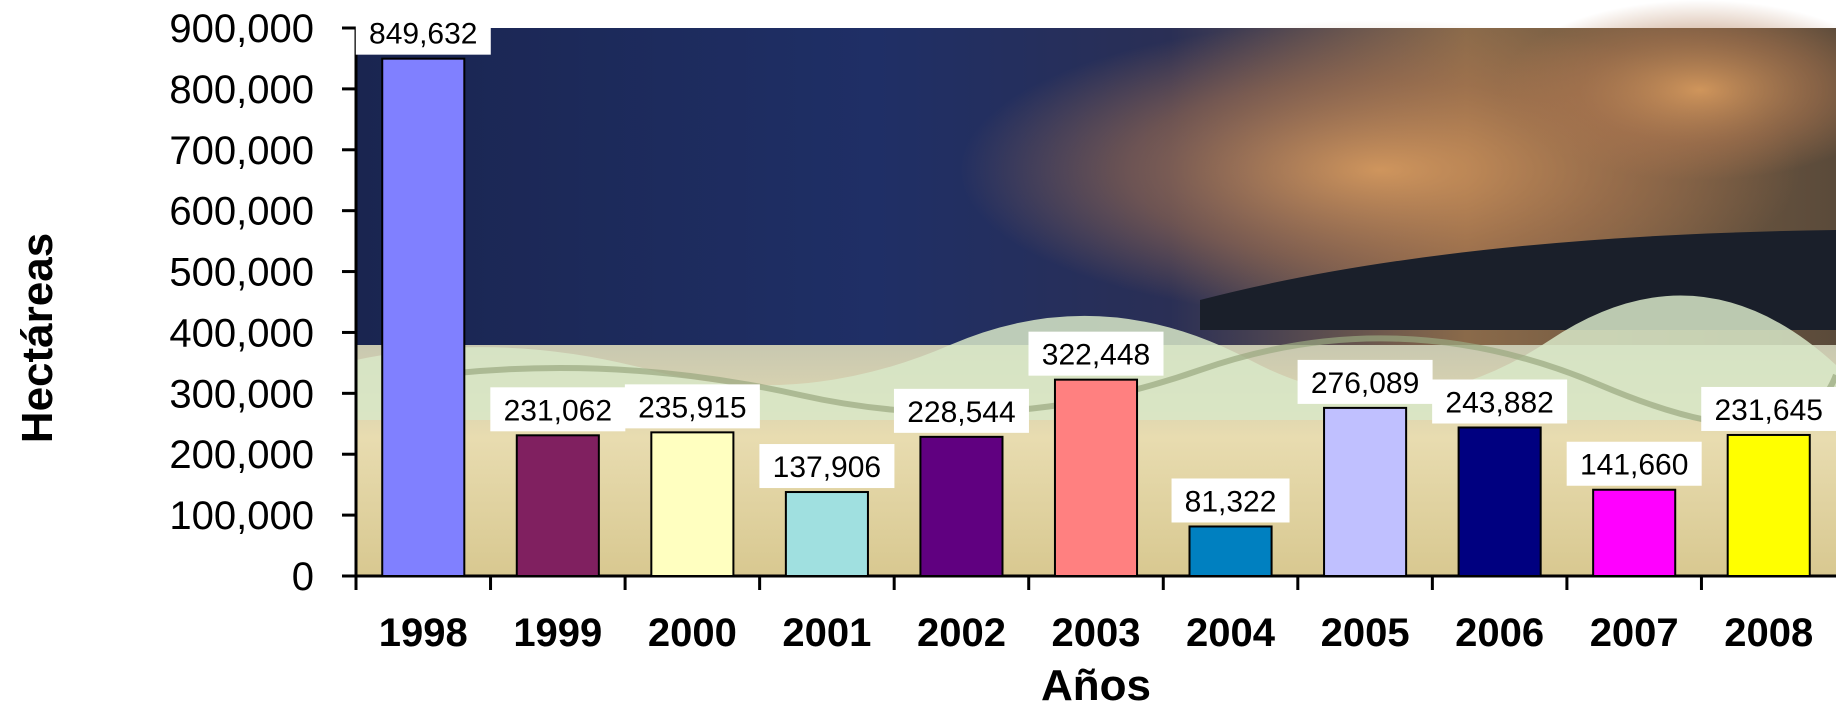  Describe the element at coordinates (303, 577) in the screenshot. I see `y-tick-label: 0` at that location.